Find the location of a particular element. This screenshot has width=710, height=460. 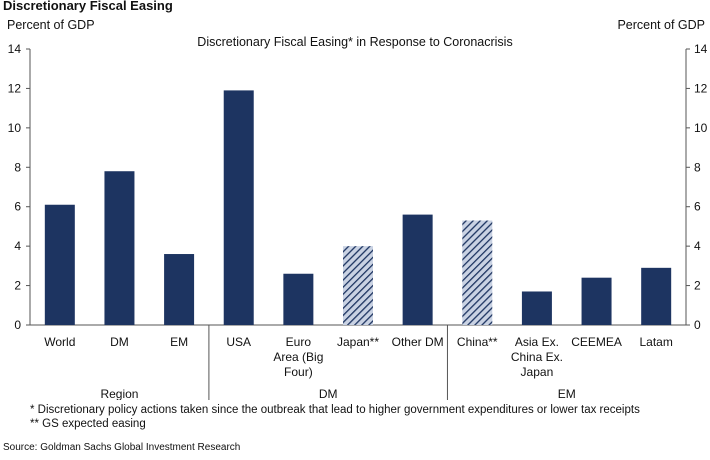

group-label: DM is located at coordinates (328, 393).